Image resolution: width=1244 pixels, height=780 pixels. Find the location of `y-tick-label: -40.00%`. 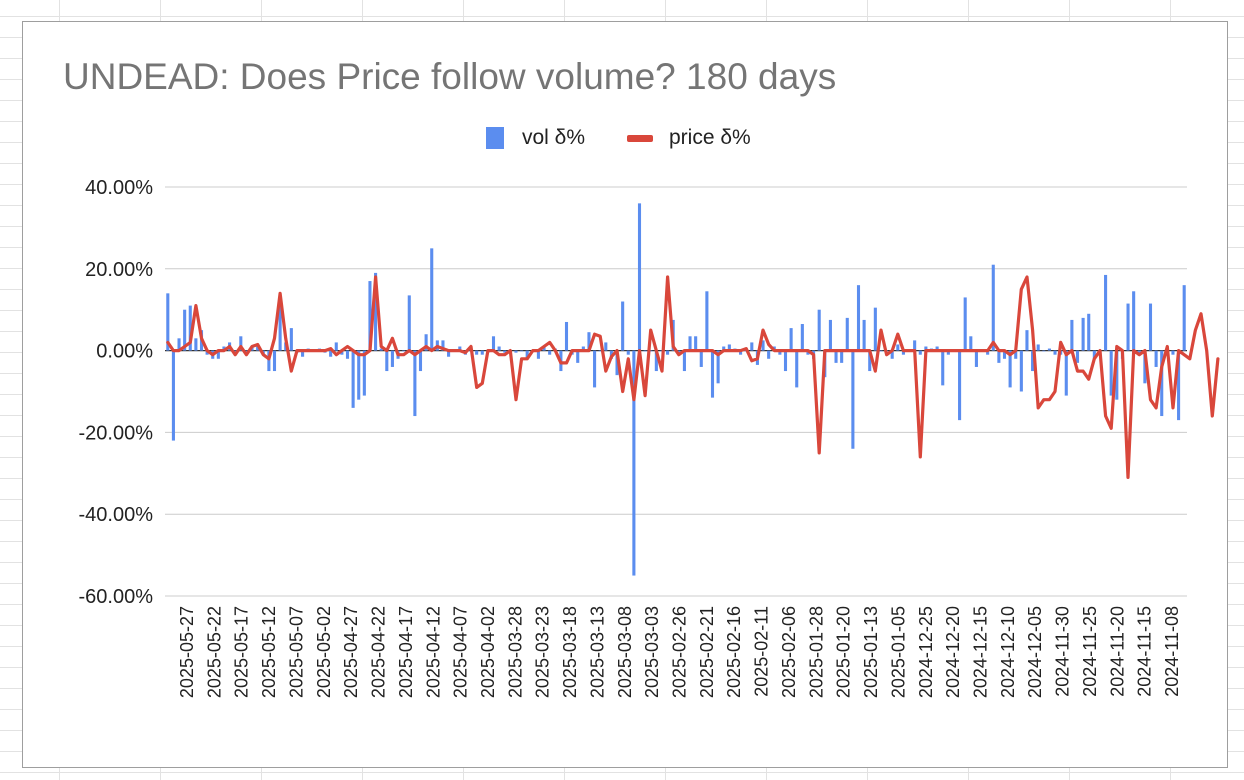

y-tick-label: -40.00% is located at coordinates (116, 515).